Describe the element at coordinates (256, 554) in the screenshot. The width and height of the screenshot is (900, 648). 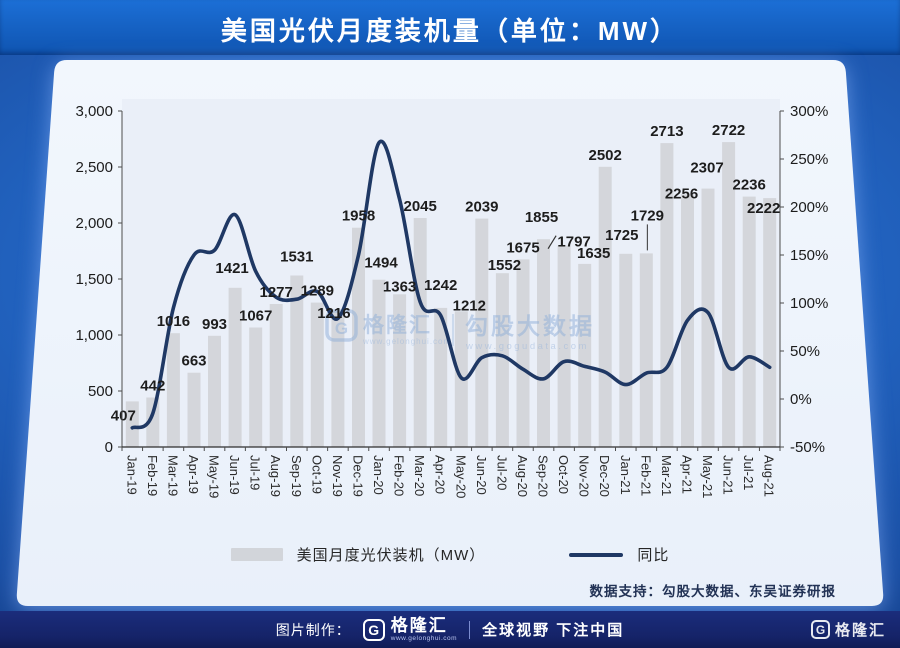
I see `legend-bar-swatch` at that location.